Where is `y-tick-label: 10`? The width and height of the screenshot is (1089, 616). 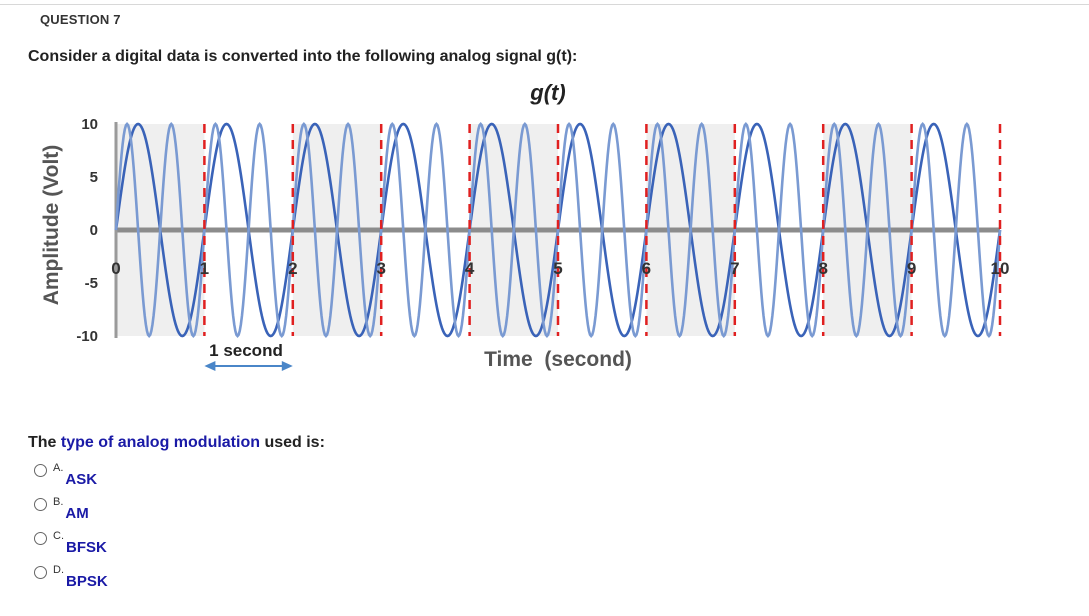 y-tick-label: 10 is located at coordinates (89, 124).